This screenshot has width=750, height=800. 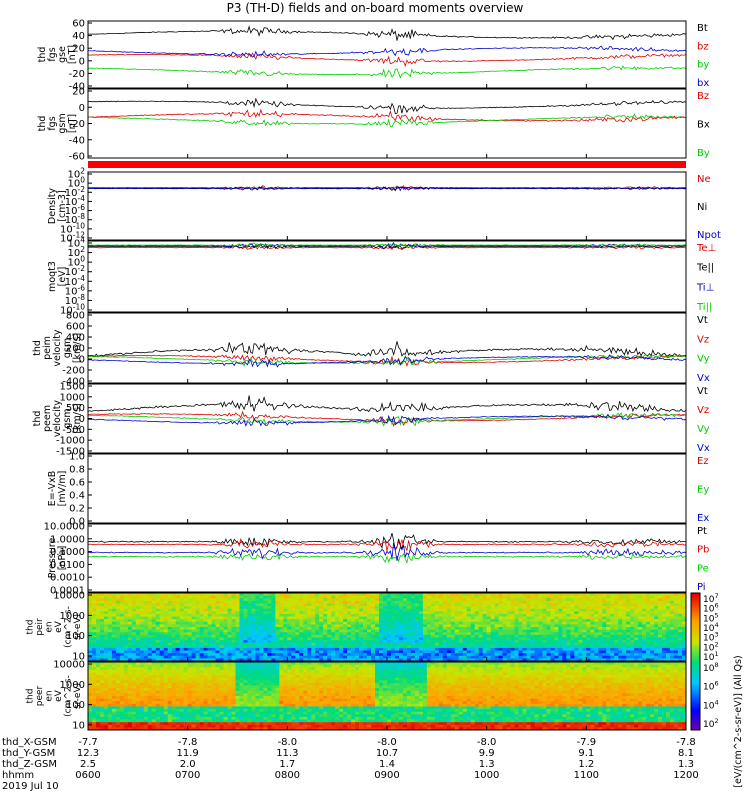 What do you see at coordinates (703, 46) in the screenshot?
I see `legend-fgs_gse-bz: bz` at bounding box center [703, 46].